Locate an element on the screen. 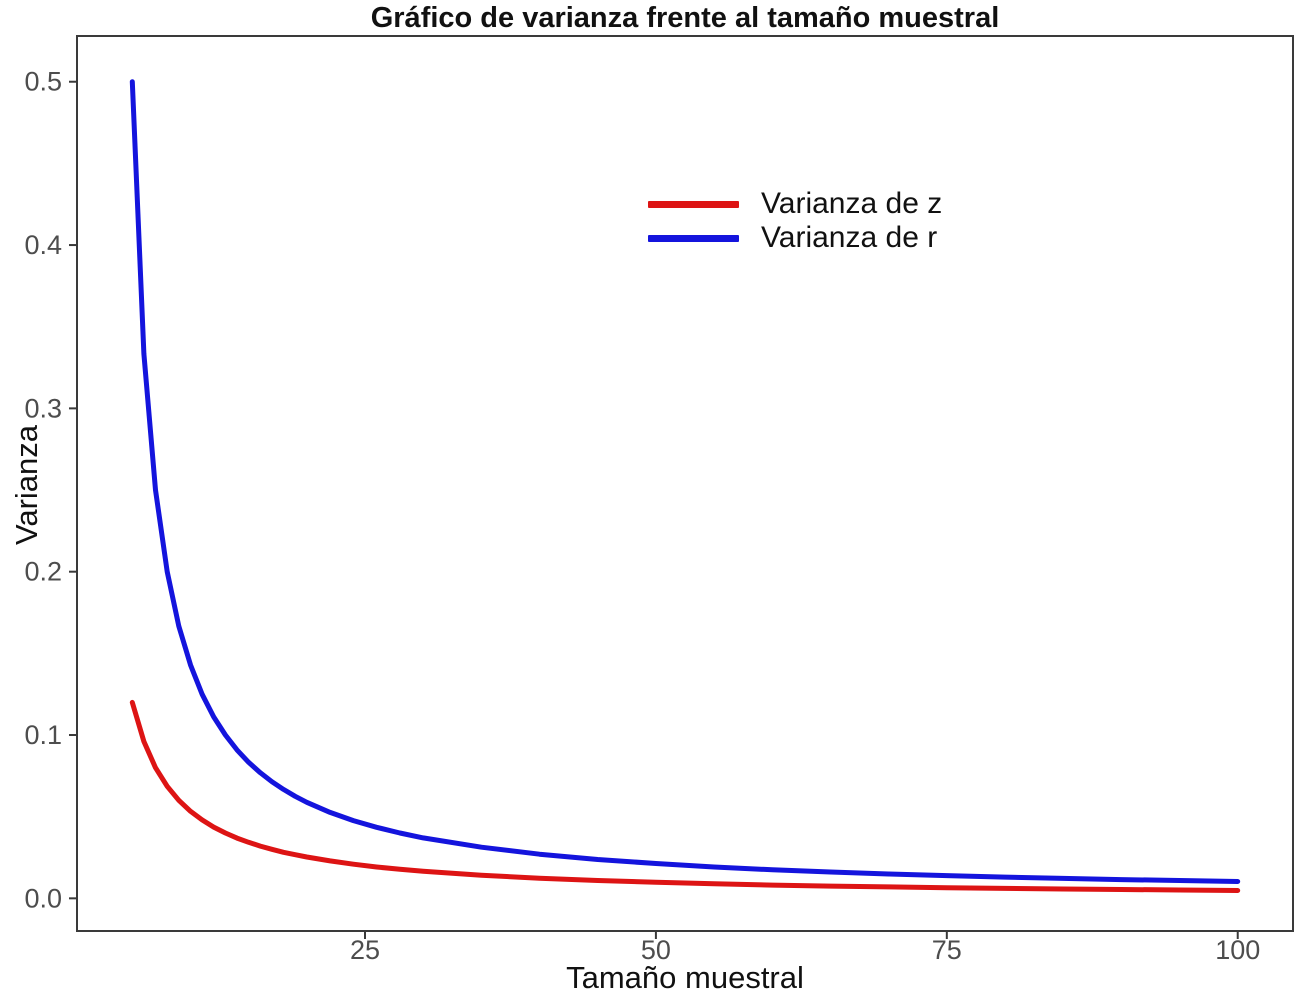 The width and height of the screenshot is (1300, 1000). legend-key-line-red is located at coordinates (693, 204).